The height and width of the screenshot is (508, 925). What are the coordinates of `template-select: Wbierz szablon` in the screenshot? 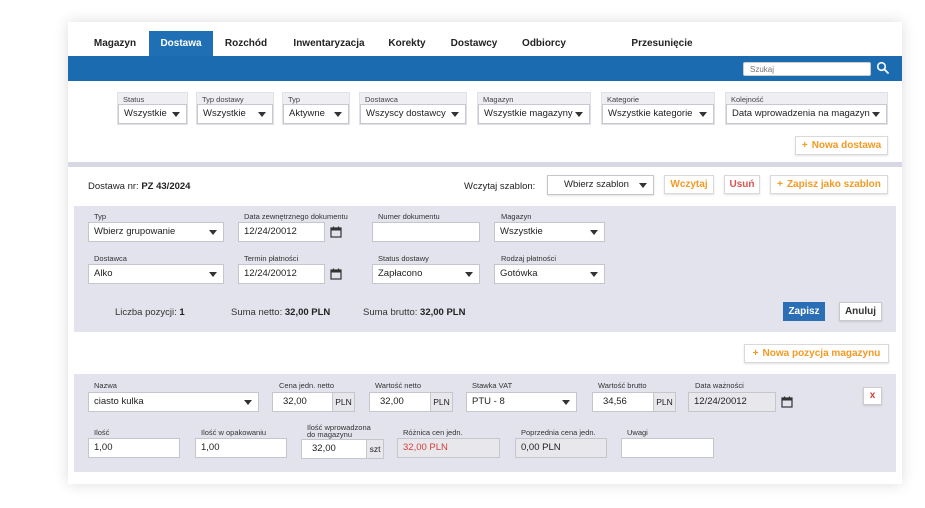 It's located at (600, 185).